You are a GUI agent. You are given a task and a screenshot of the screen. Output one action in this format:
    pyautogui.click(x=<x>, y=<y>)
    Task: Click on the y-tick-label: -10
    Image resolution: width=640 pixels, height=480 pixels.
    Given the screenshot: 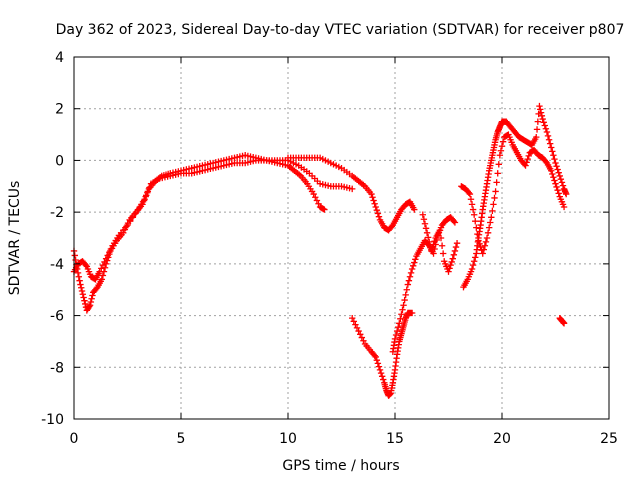 What is the action you would take?
    pyautogui.click(x=52, y=420)
    